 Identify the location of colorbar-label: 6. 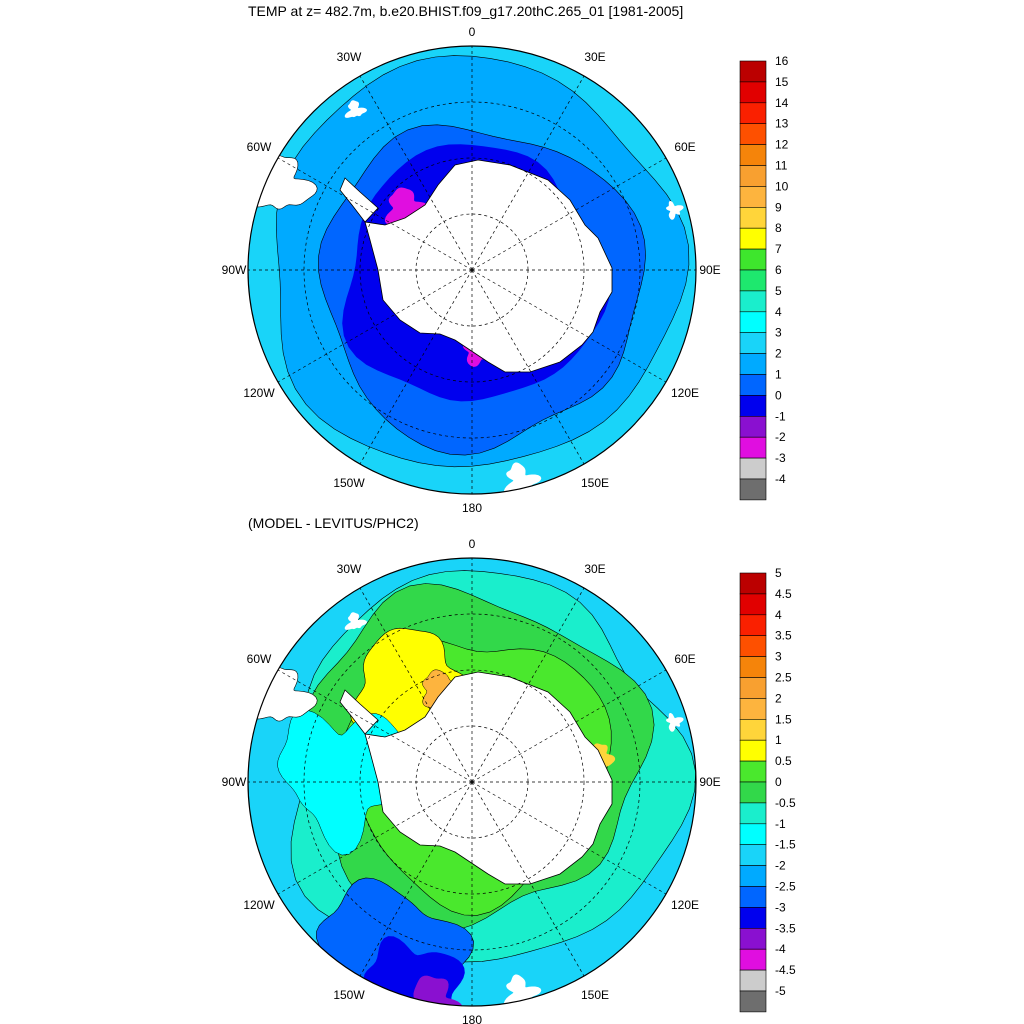
(778, 270).